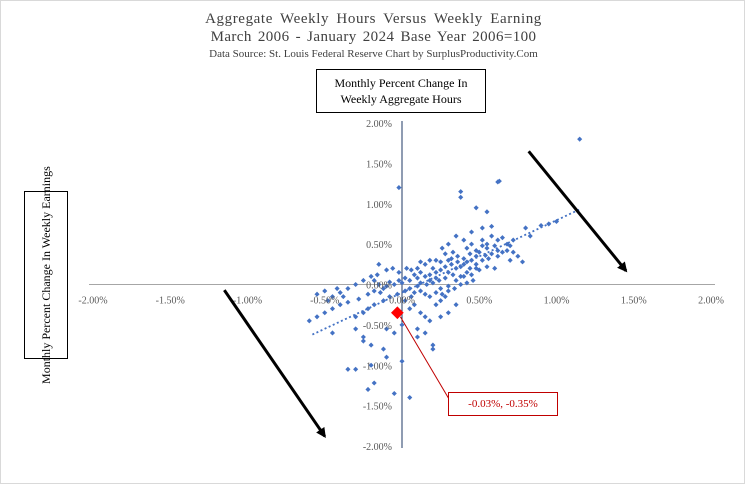 This screenshot has height=485, width=745. I want to click on y-tick-label: 1.00%, so click(379, 205).